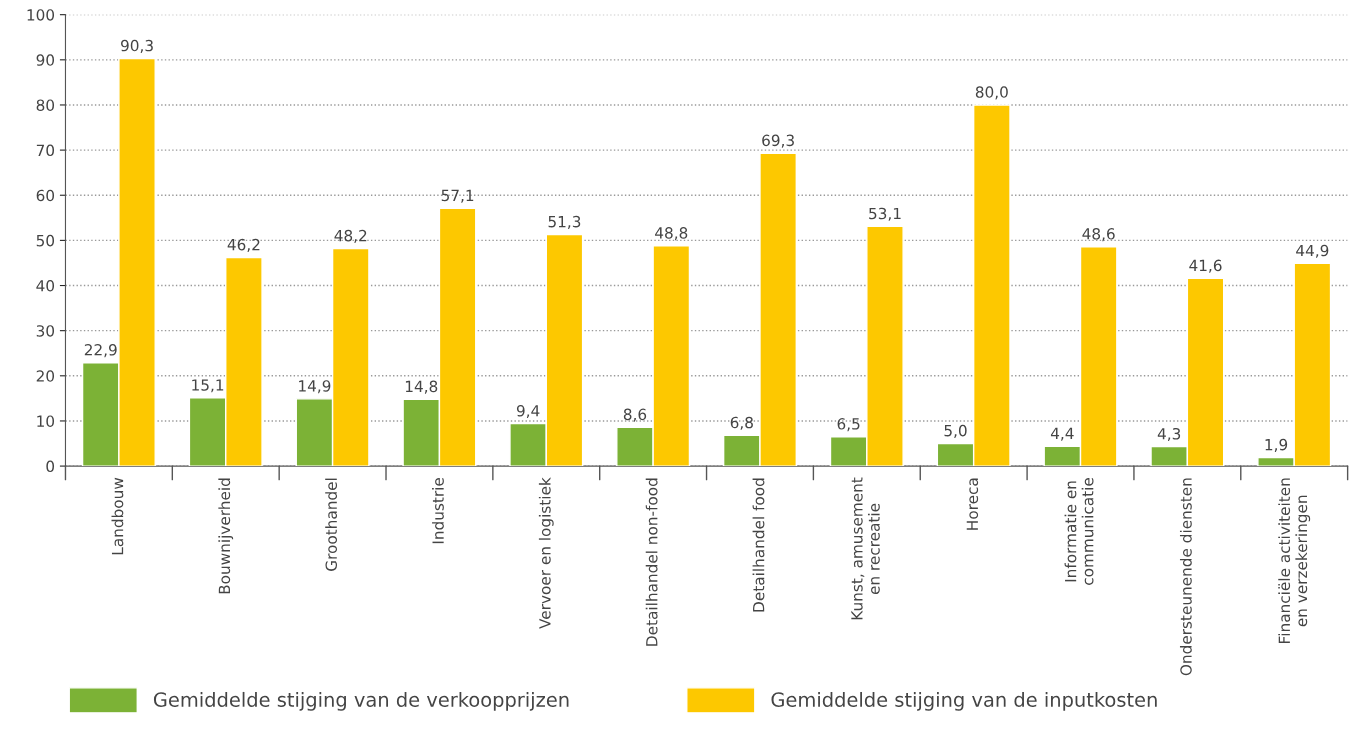 The image size is (1364, 734). What do you see at coordinates (361, 701) in the screenshot?
I see `legend-label: Gemiddelde stijging van de verkoopprijzen` at bounding box center [361, 701].